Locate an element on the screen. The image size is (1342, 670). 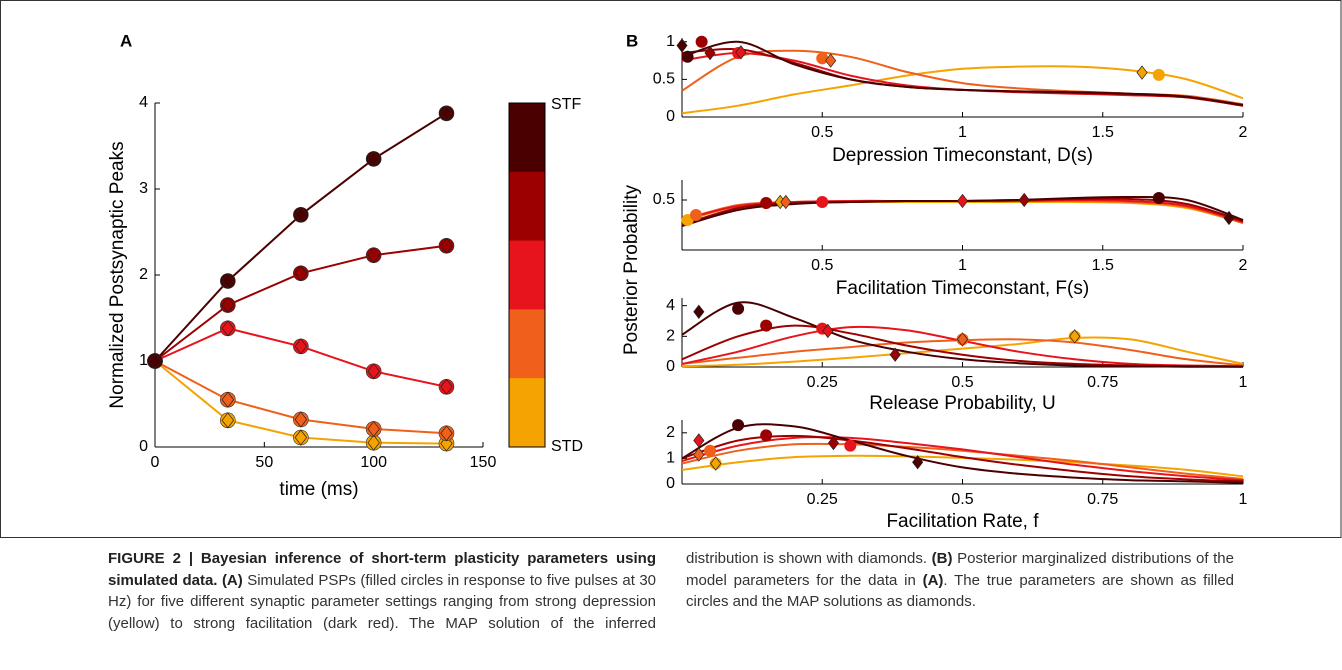
x-tick-label: 0.25 is located at coordinates (822, 382).